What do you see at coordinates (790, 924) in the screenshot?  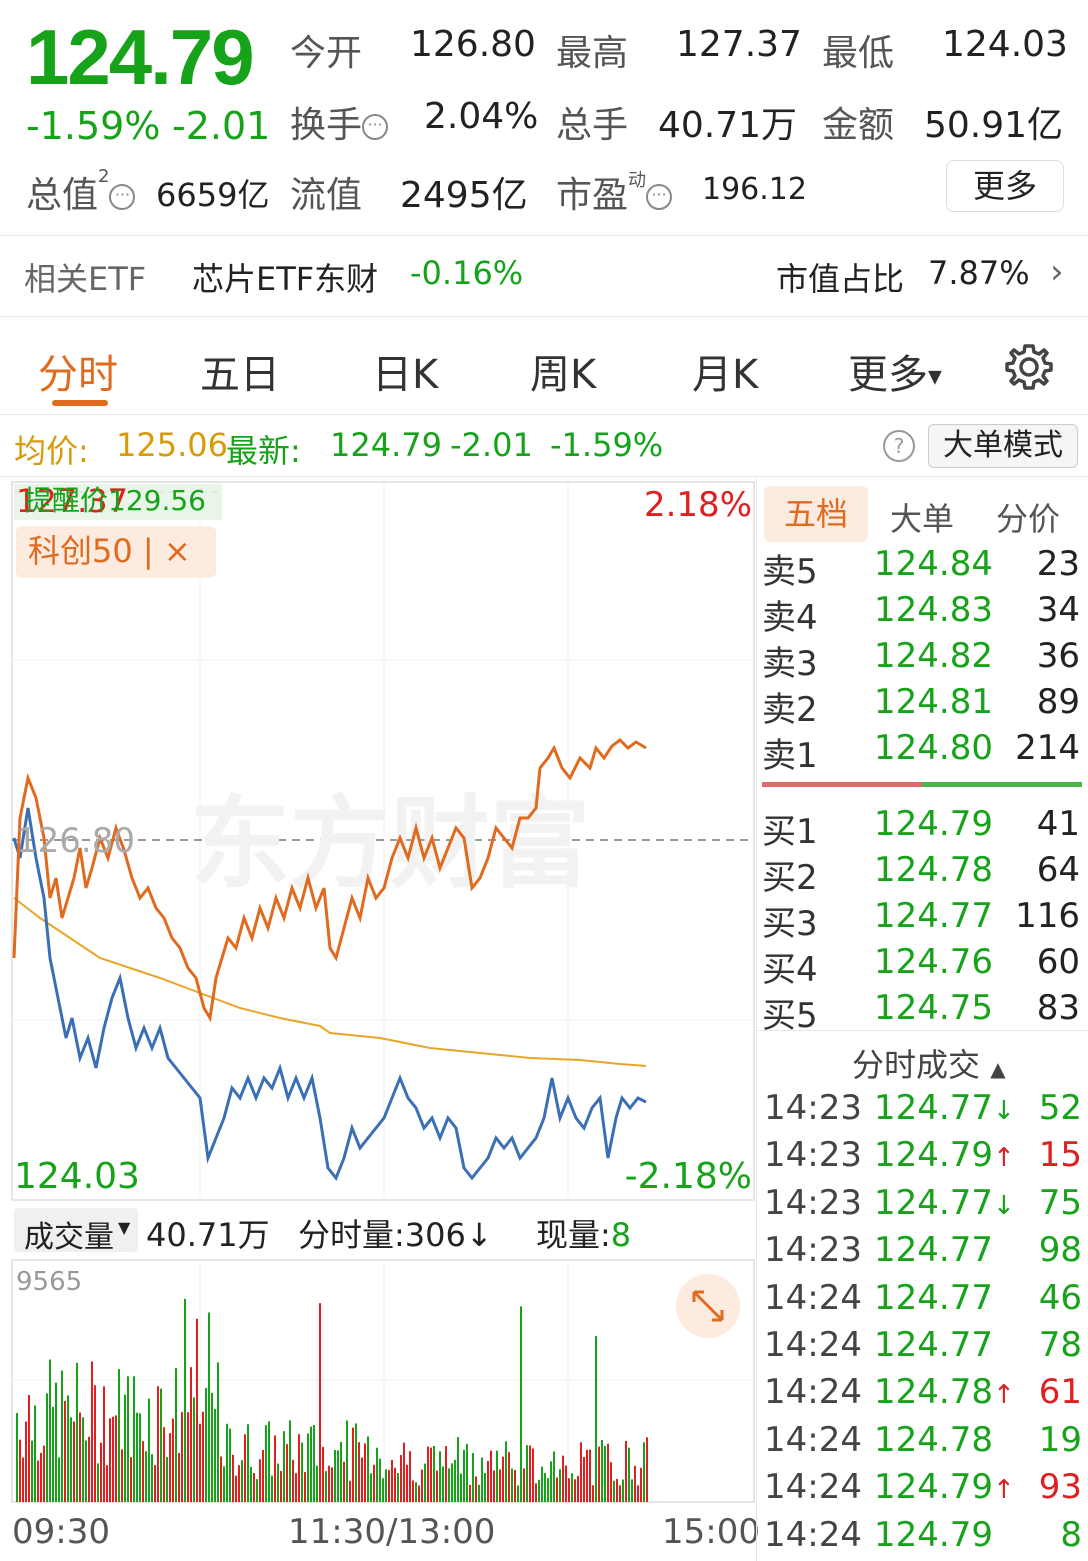 I see `level-label: 买3` at bounding box center [790, 924].